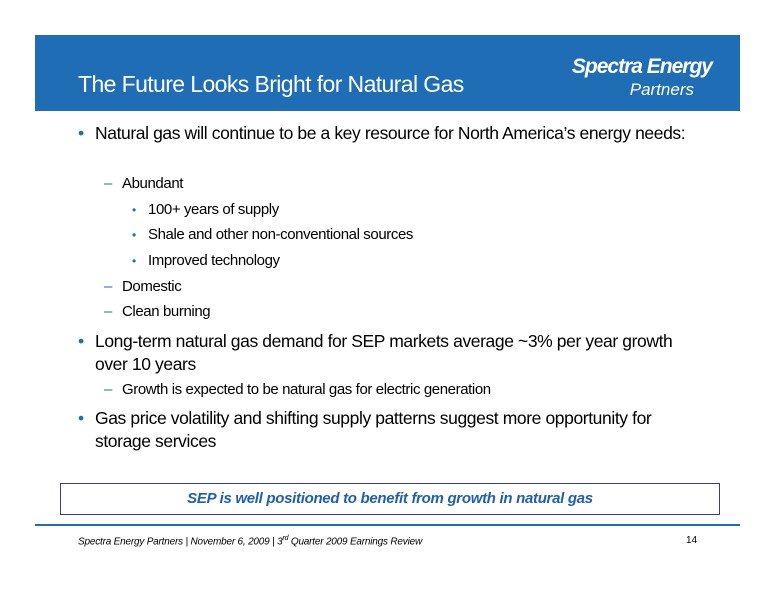 The image size is (776, 600). Describe the element at coordinates (152, 286) in the screenshot. I see `bullet-text: Domestic` at that location.